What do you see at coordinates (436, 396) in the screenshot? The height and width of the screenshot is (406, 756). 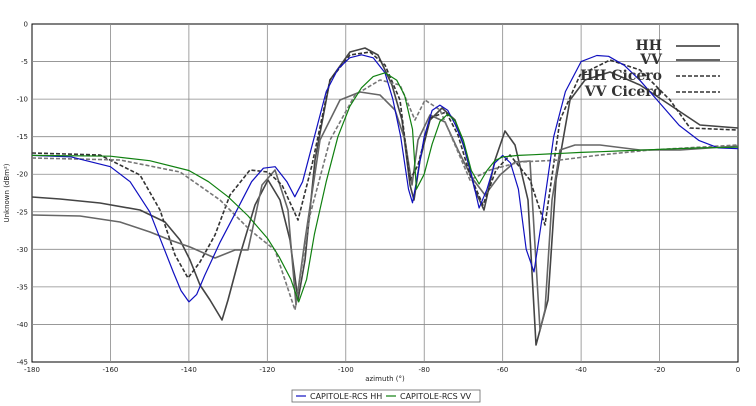 I see `legend-bottom-label: CAPITOLE-RCS VV` at bounding box center [436, 396].